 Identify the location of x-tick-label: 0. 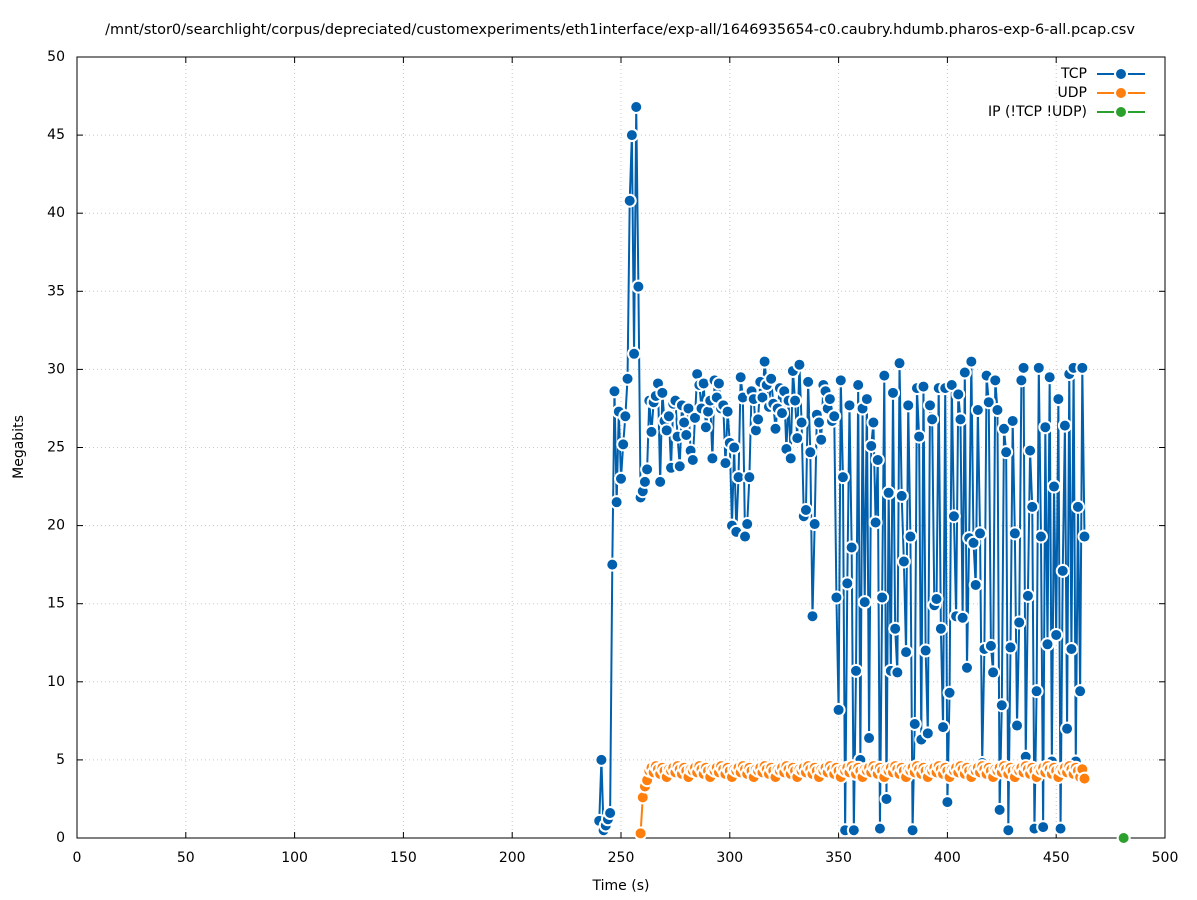
(77, 858).